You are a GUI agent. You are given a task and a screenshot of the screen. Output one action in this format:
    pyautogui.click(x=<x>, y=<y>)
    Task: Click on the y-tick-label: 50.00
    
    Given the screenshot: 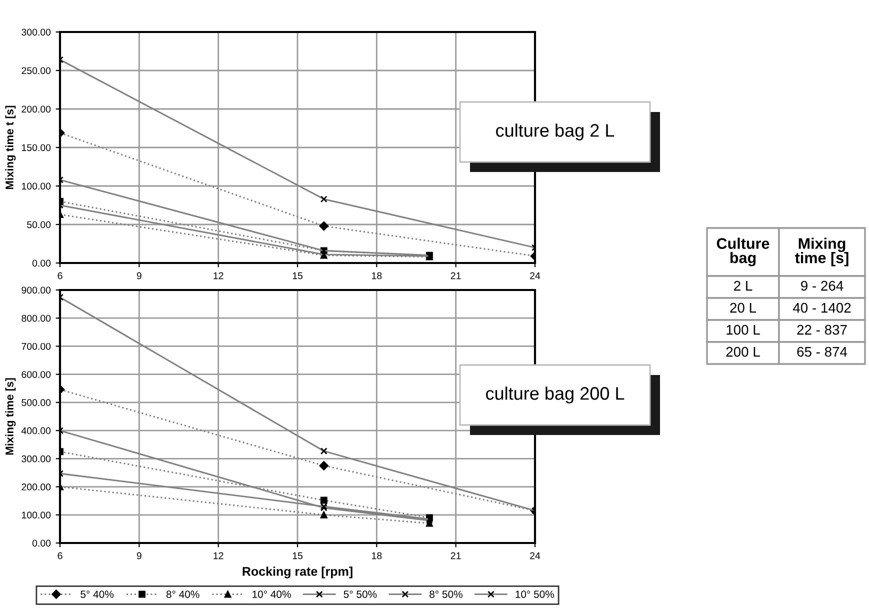 What is the action you would take?
    pyautogui.click(x=39, y=224)
    